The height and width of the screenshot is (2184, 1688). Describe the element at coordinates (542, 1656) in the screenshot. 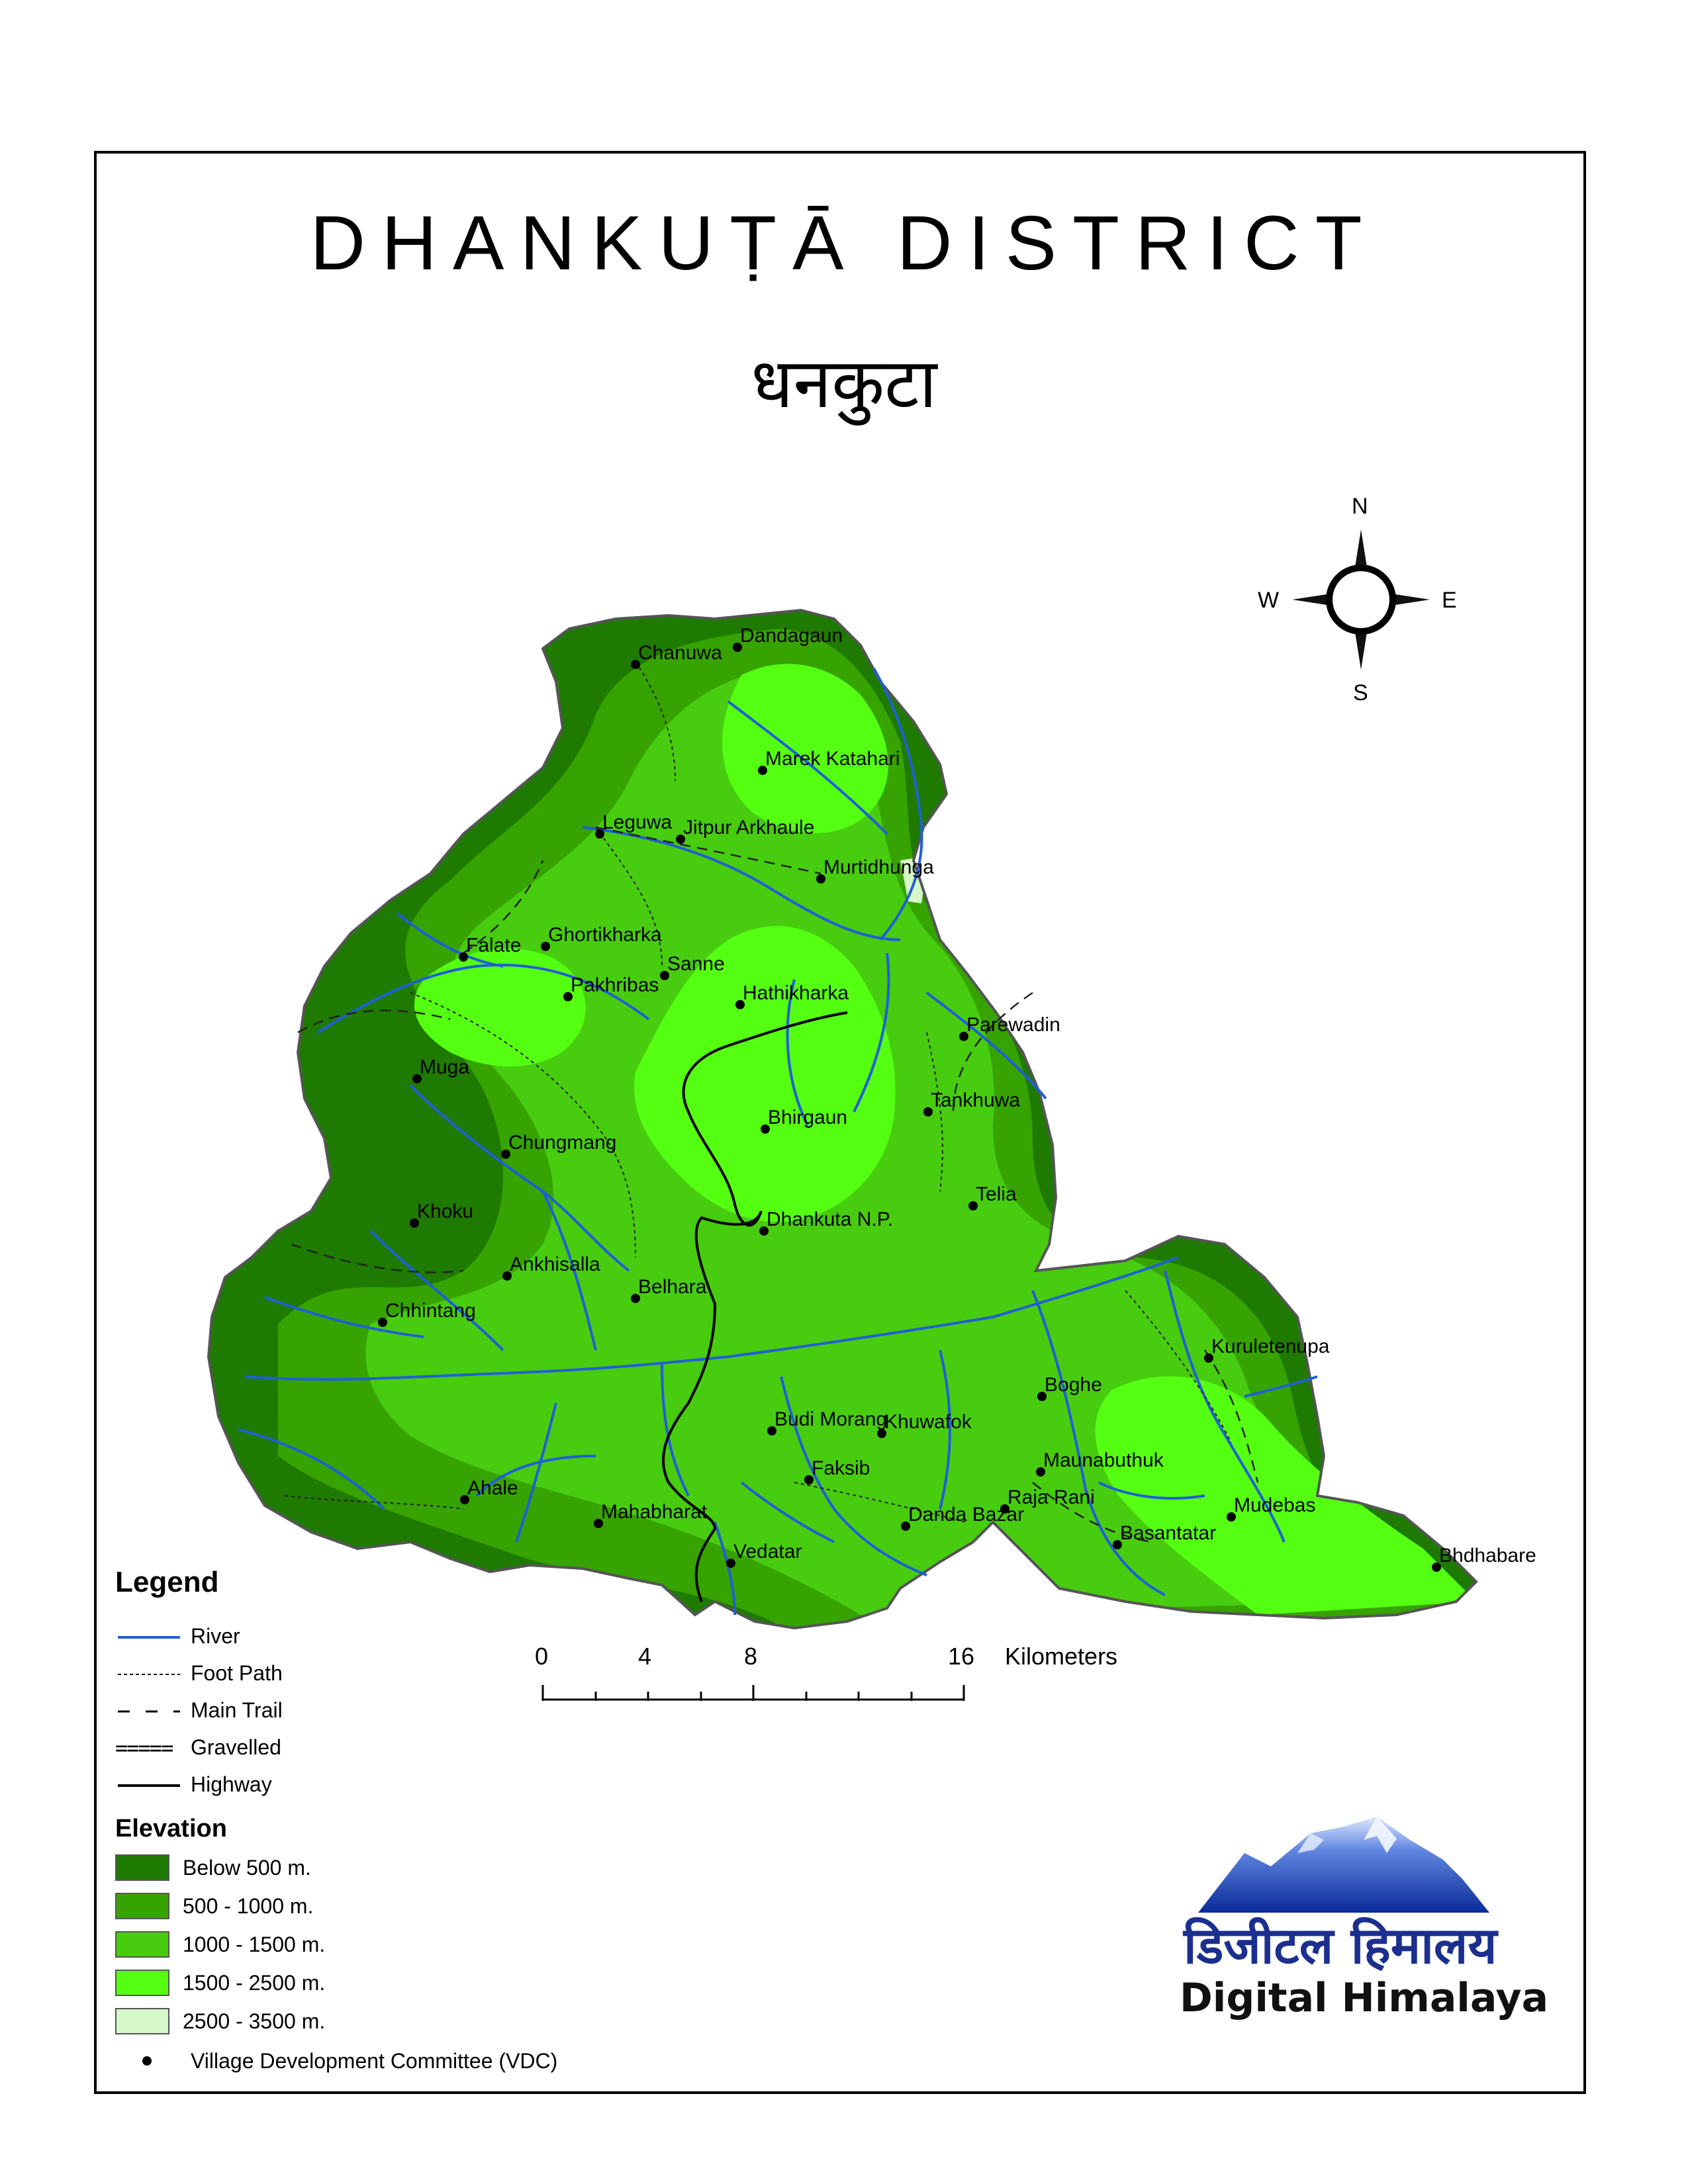

I see `scale-tick-label: 0` at that location.